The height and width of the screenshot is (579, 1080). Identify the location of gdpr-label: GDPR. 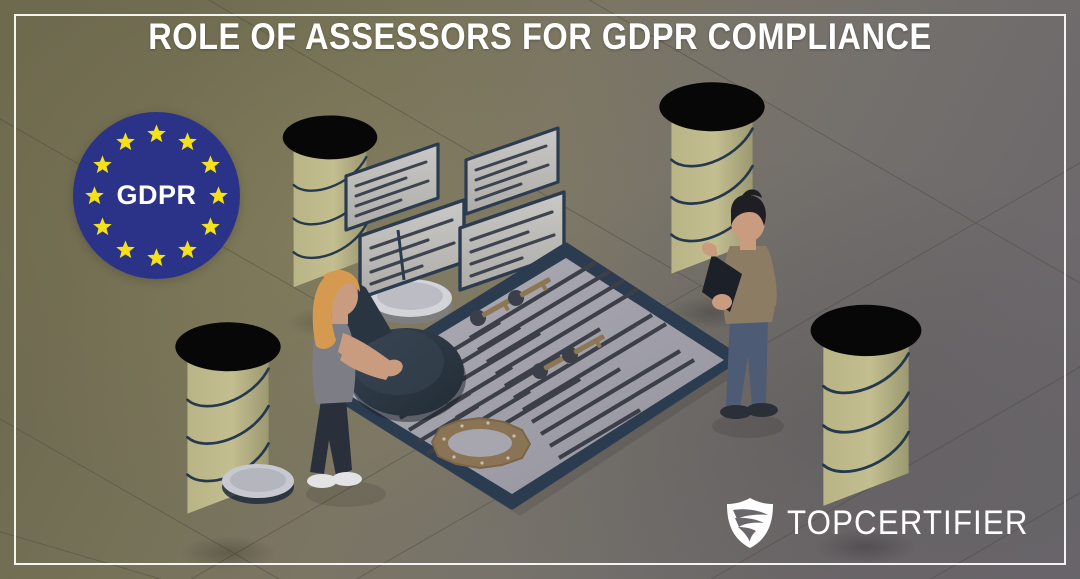
(156, 195).